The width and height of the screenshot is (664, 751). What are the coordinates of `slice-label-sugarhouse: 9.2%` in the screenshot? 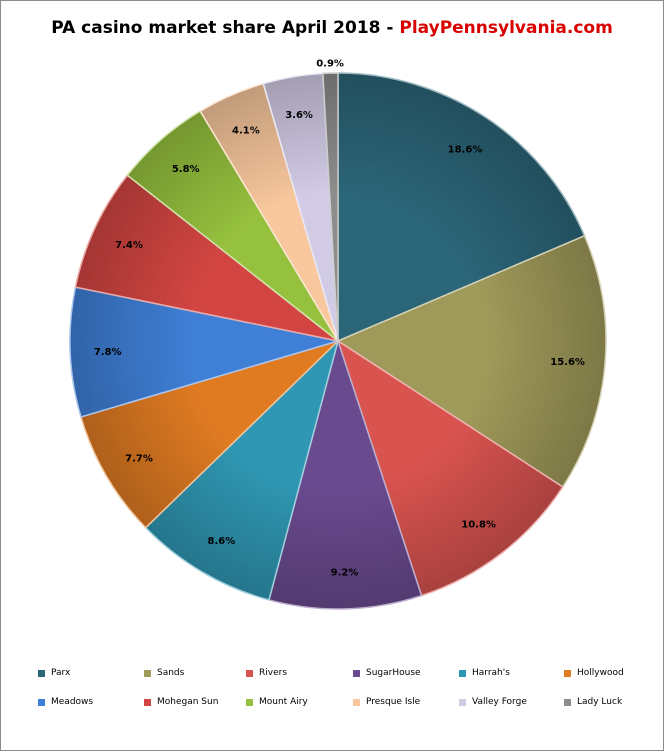 It's located at (345, 572).